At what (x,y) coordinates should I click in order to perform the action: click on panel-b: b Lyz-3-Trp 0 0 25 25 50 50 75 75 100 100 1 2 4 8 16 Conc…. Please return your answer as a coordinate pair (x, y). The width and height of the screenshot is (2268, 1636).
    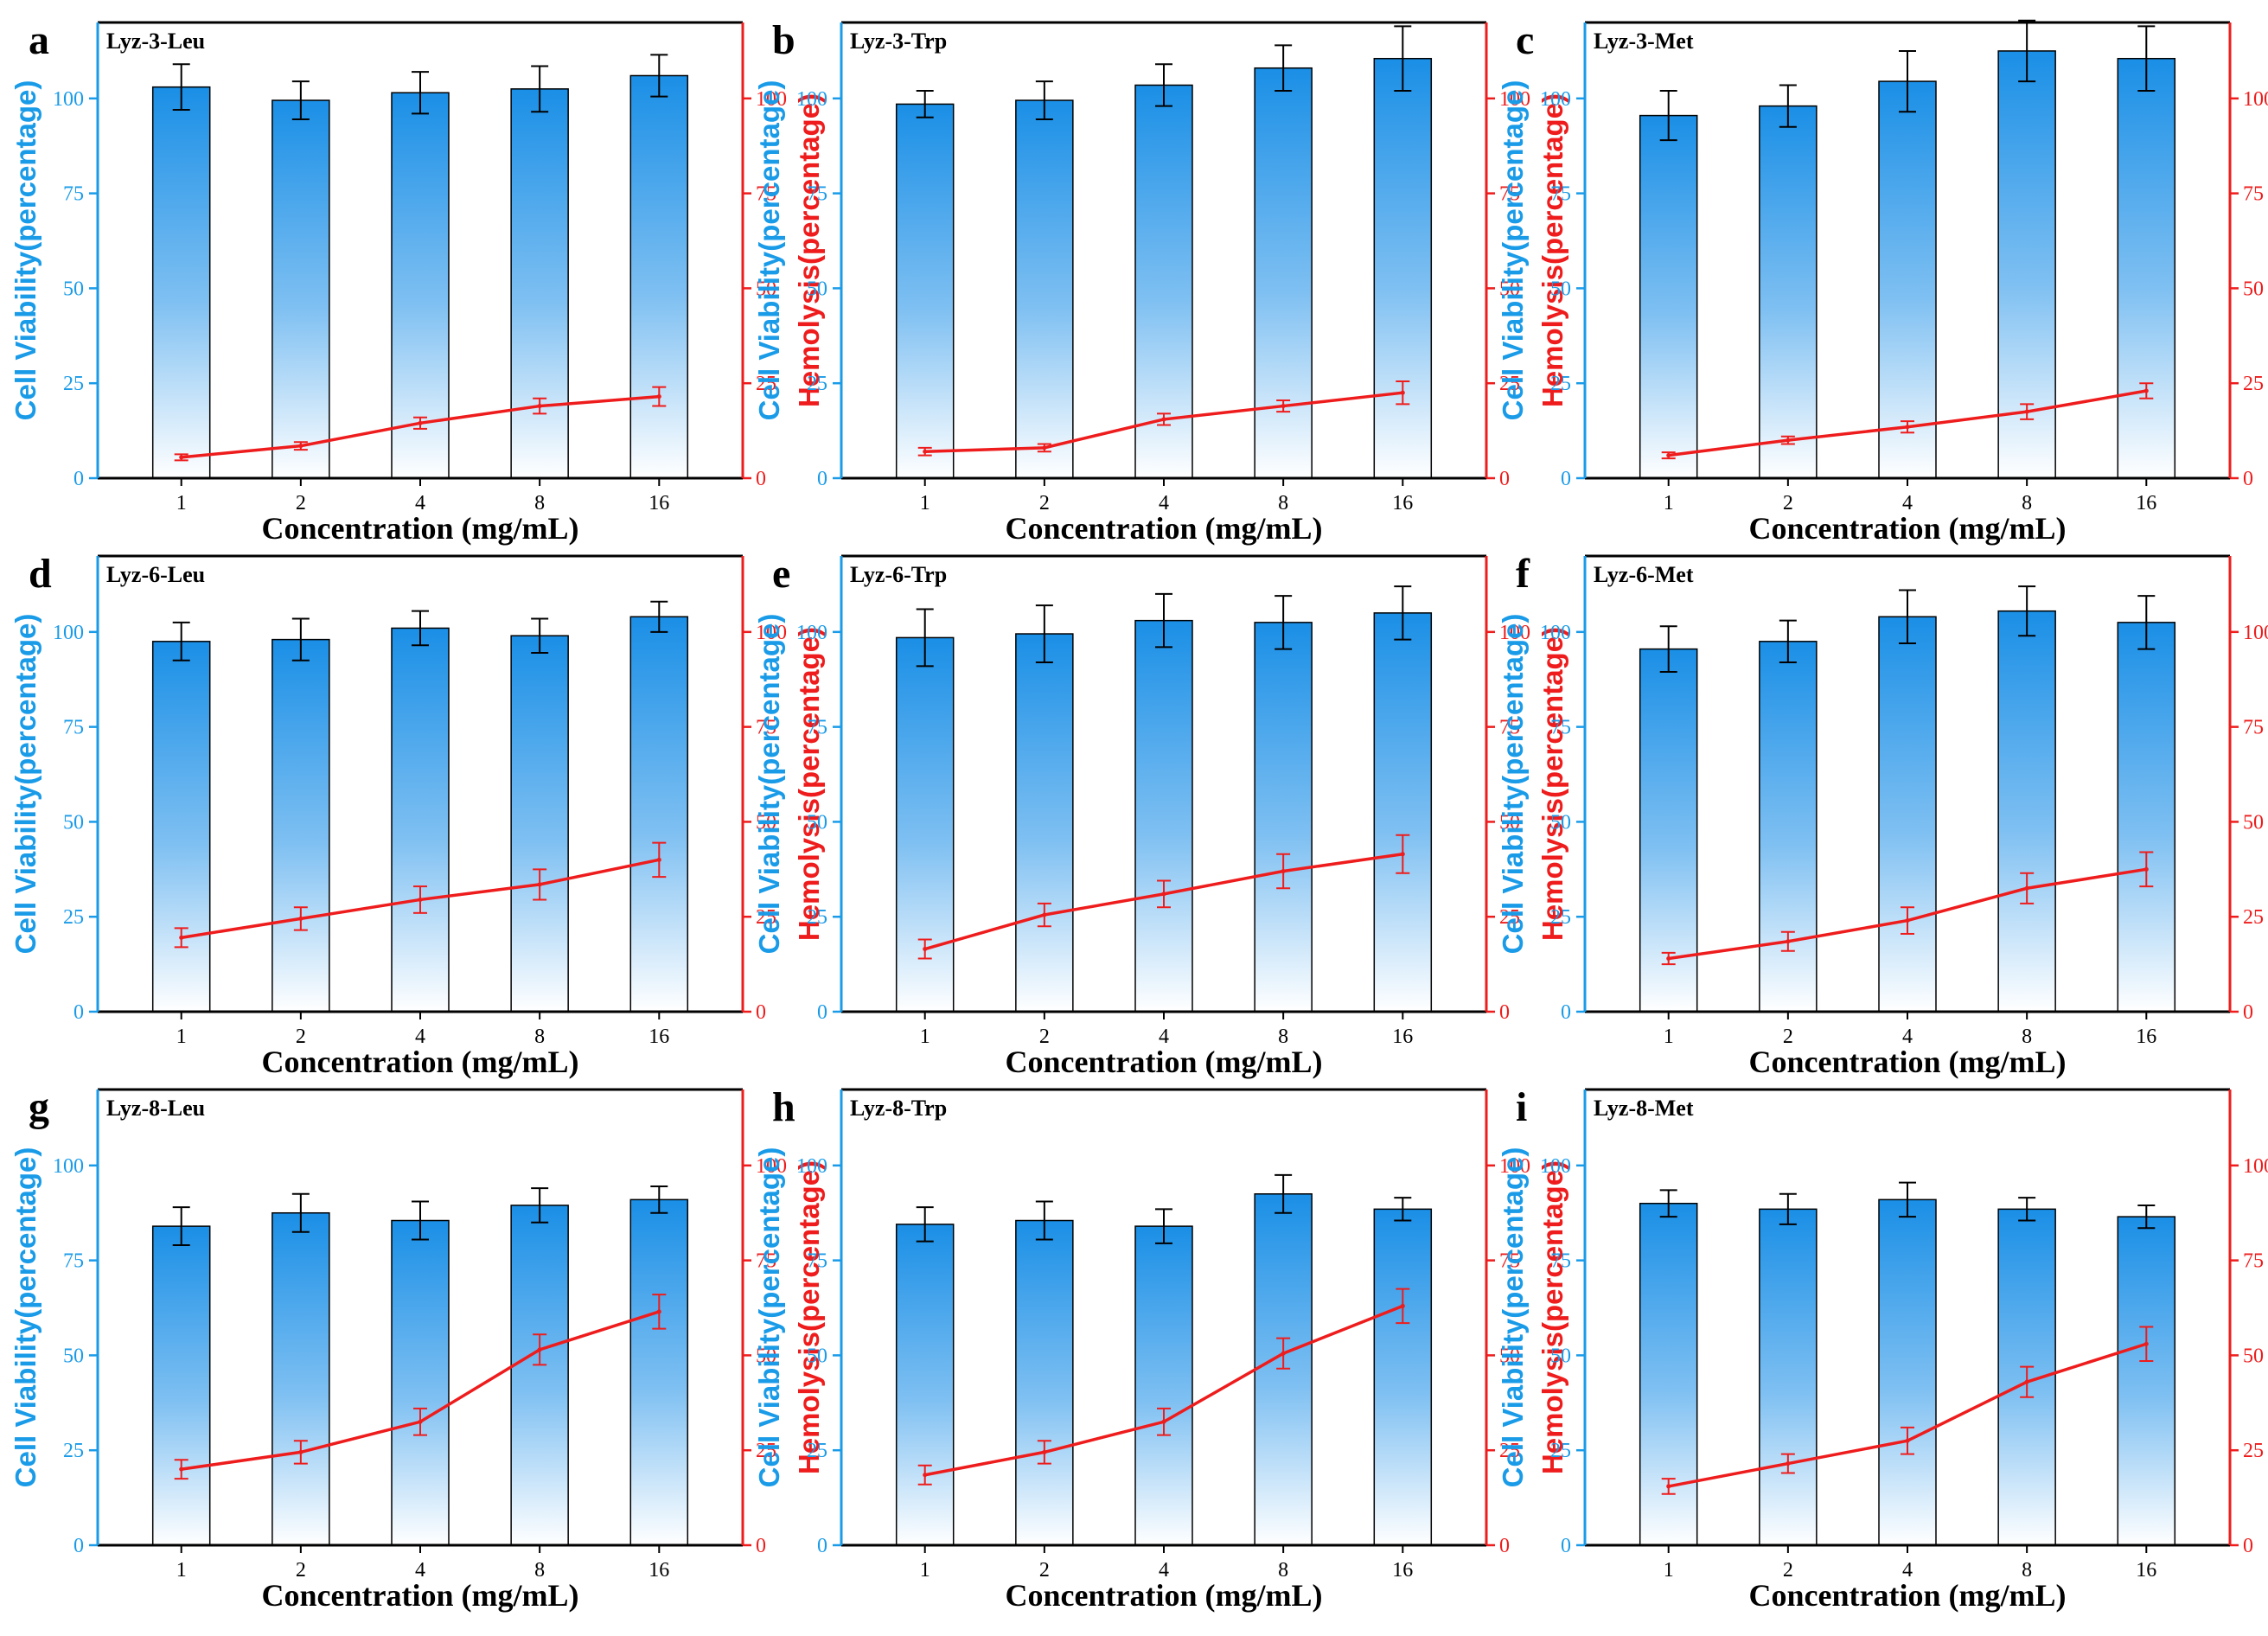
    Looking at the image, I should click on (1160, 281).